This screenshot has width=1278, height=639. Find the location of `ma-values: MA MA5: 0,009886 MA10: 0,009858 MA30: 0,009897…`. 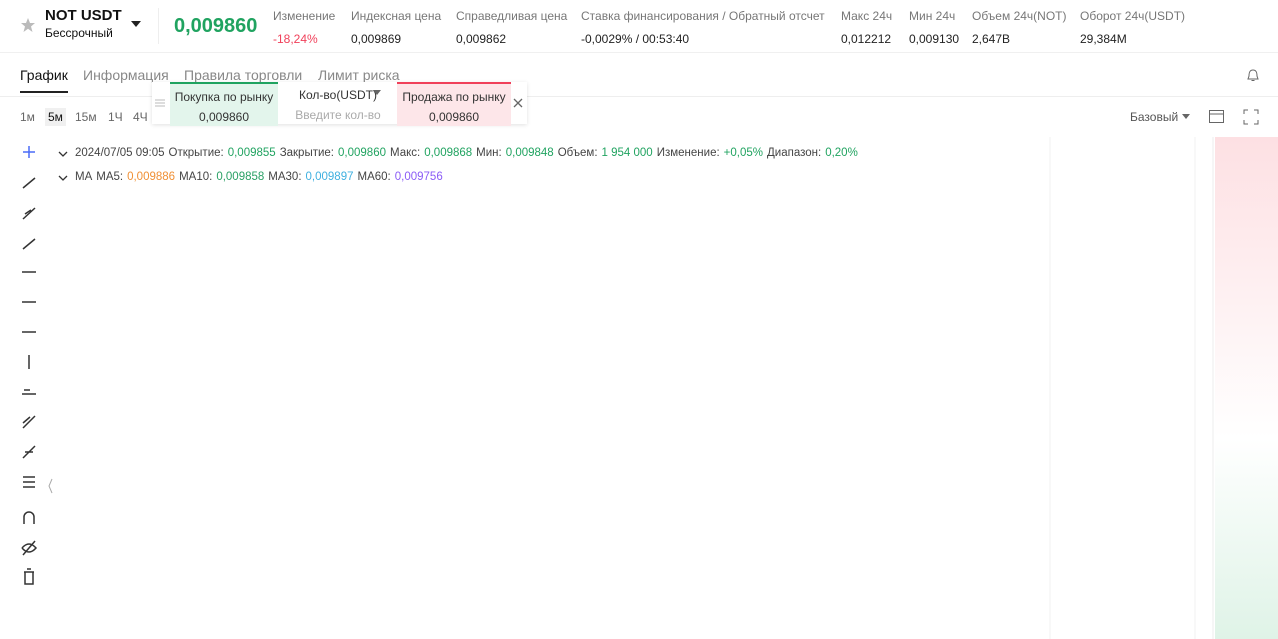

ma-values: MA MA5: 0,009886 MA10: 0,009858 MA30: 0,009897… is located at coordinates (261, 177).